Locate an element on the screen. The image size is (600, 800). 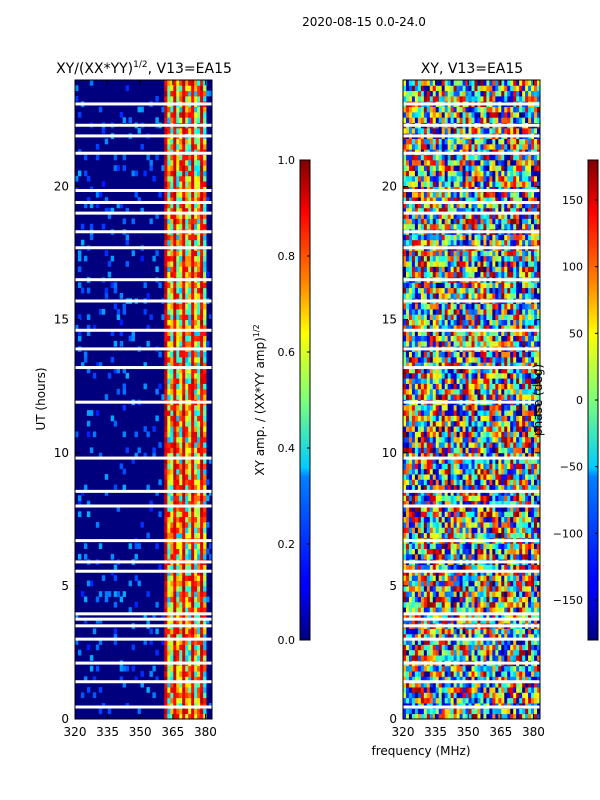
left-gap-row is located at coordinates (143, 639).